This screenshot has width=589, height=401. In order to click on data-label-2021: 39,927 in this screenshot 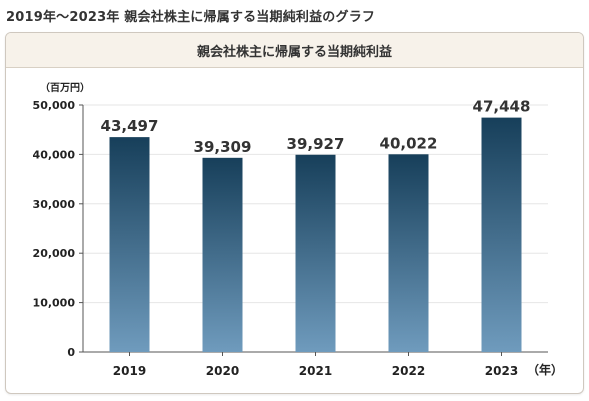, I will do `click(316, 144)`.